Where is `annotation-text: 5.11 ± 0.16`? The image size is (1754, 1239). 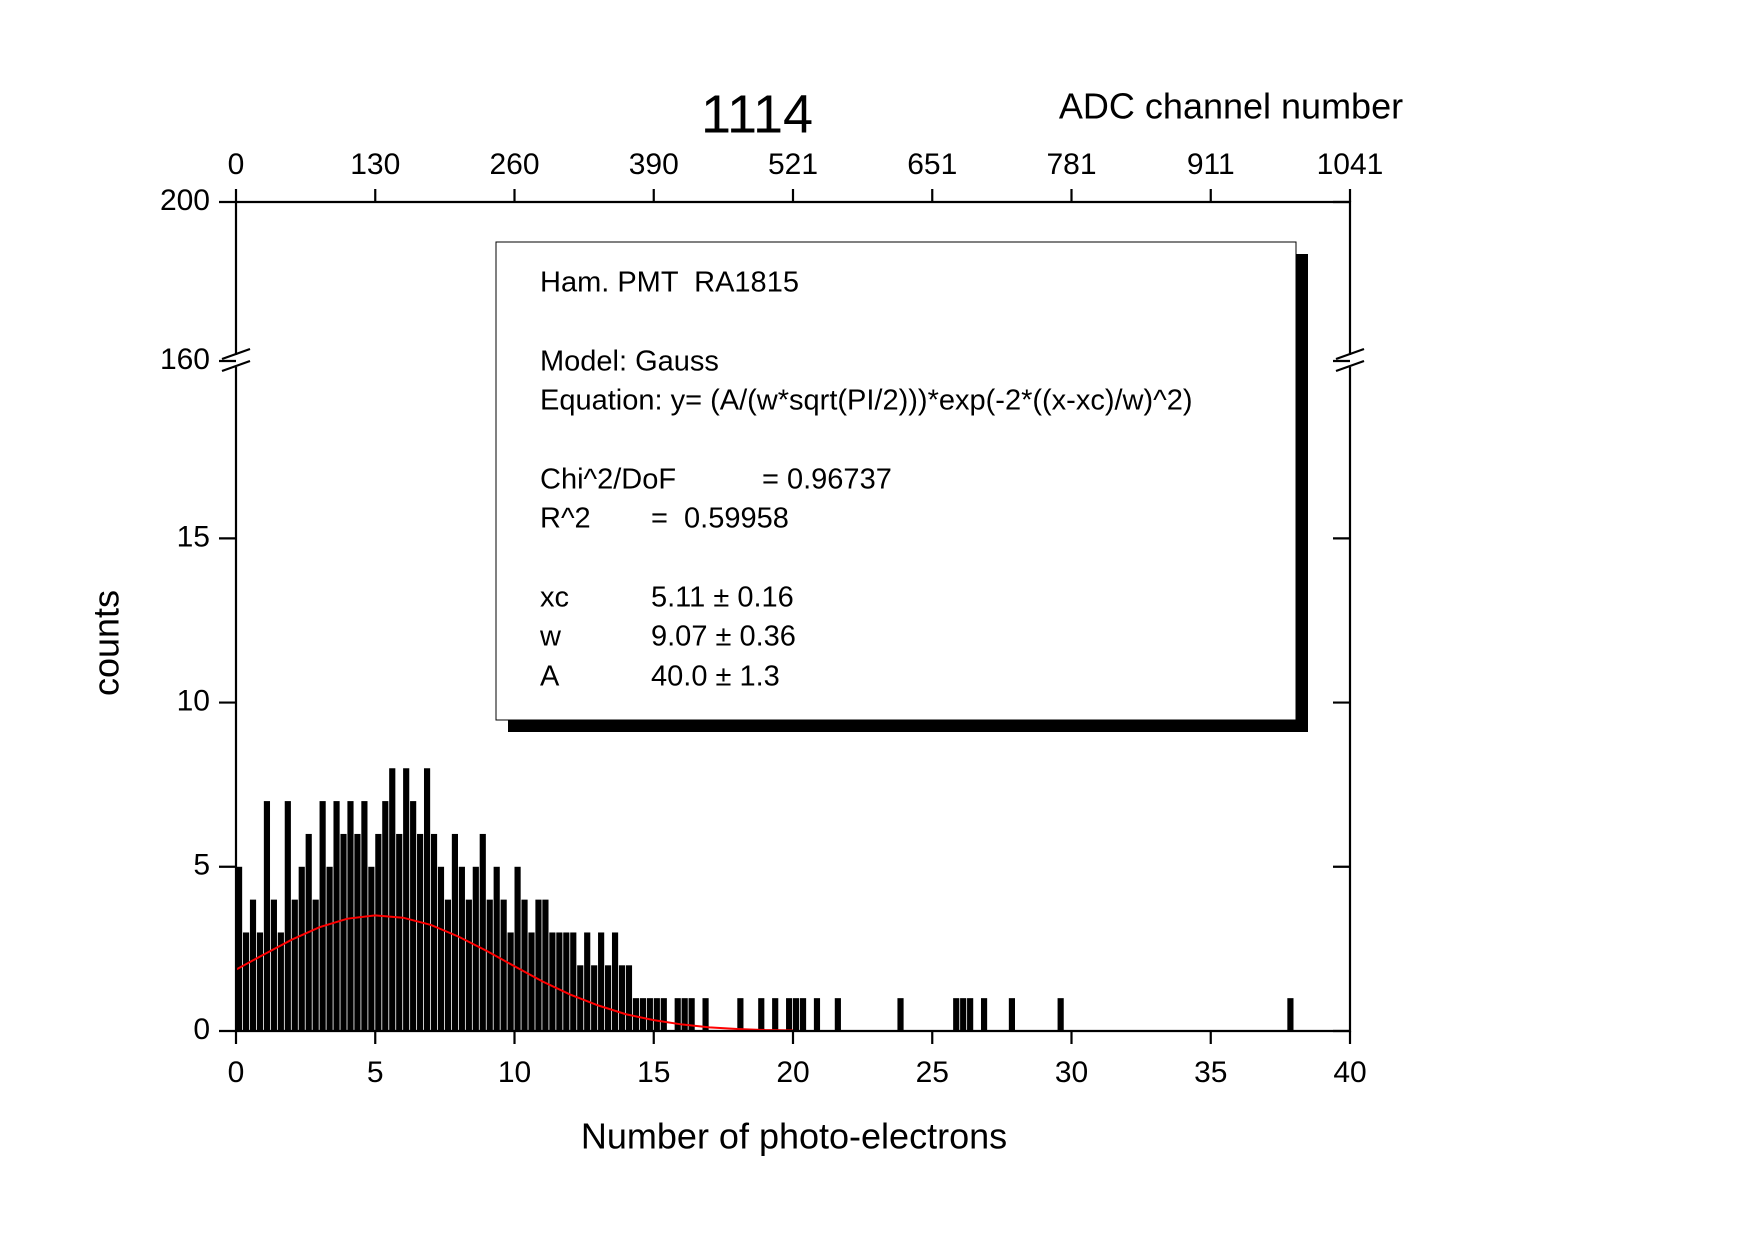 annotation-text: 5.11 ± 0.16 is located at coordinates (722, 598).